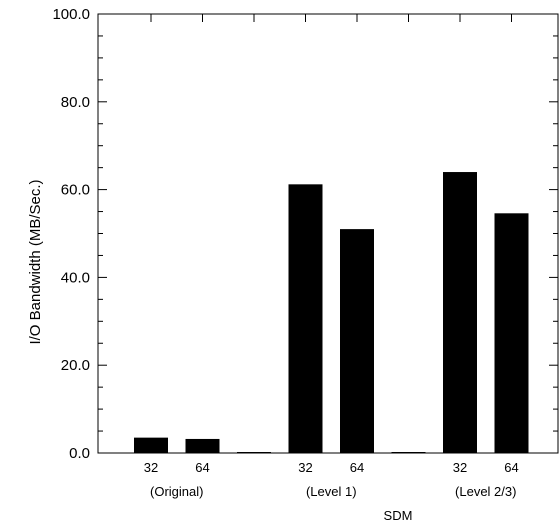  What do you see at coordinates (75, 365) in the screenshot?
I see `y-tick-label: 20.0` at bounding box center [75, 365].